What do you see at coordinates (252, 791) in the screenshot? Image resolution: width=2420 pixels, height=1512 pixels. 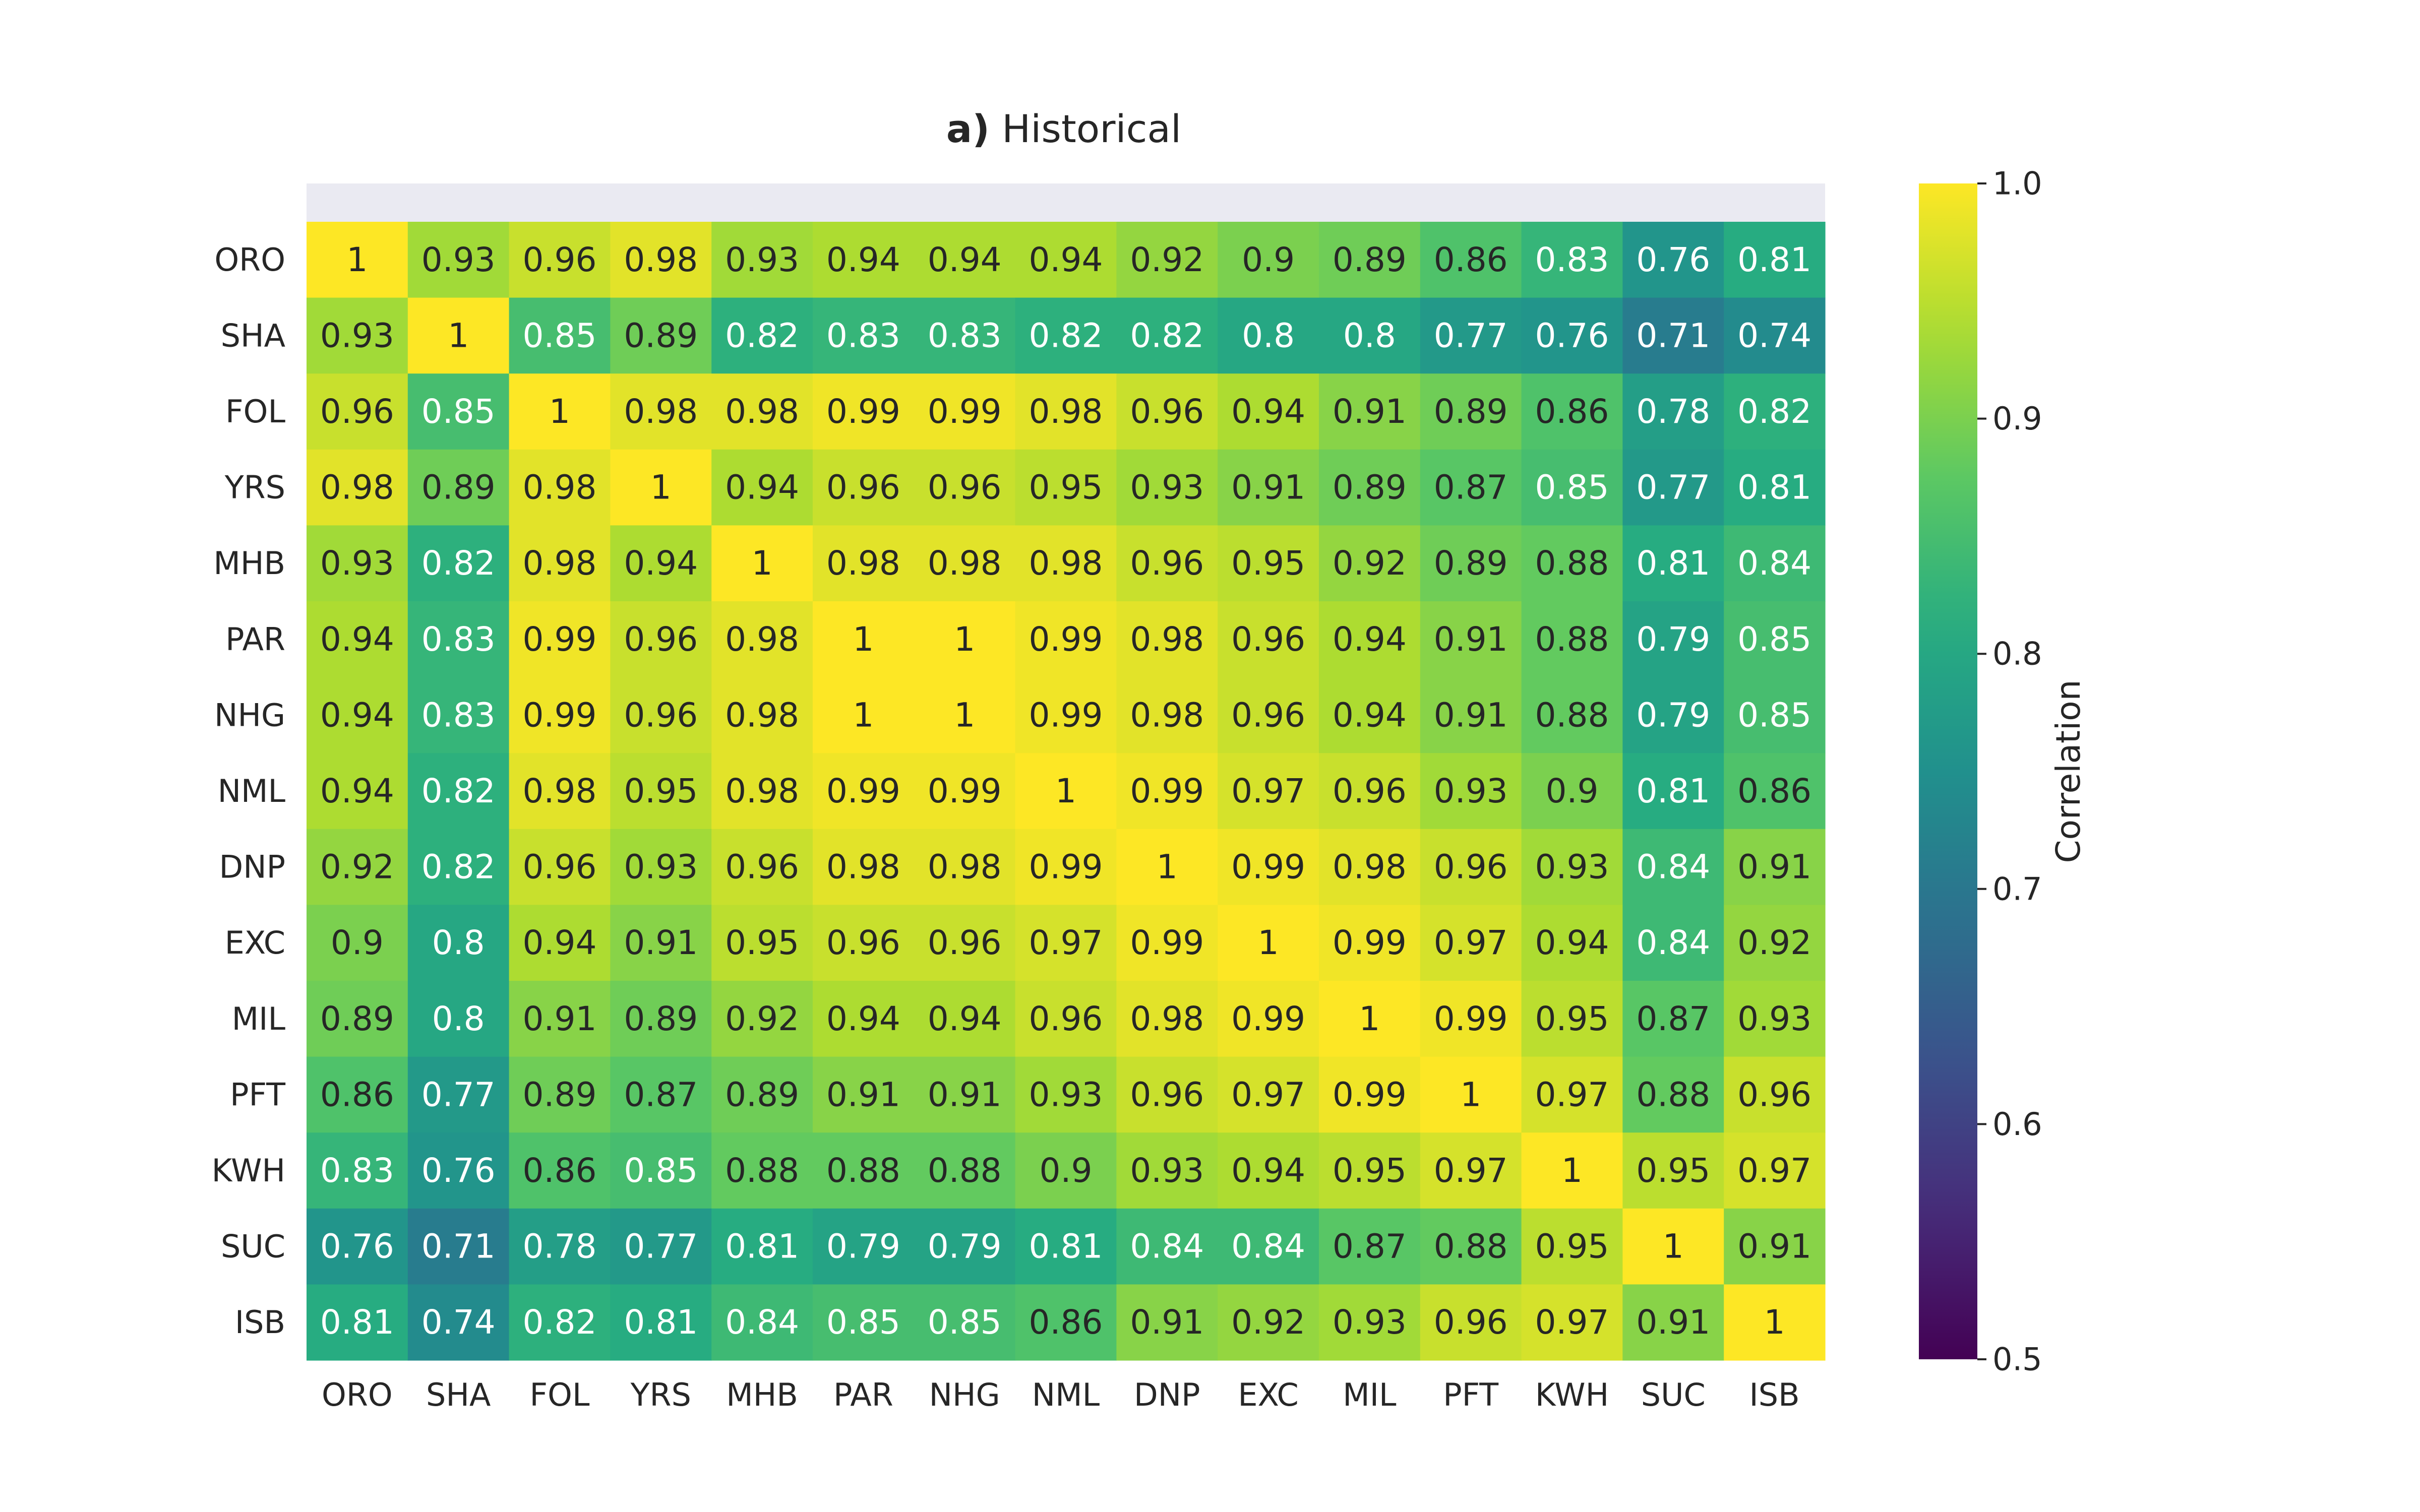 I see `row-tick-label: NML` at bounding box center [252, 791].